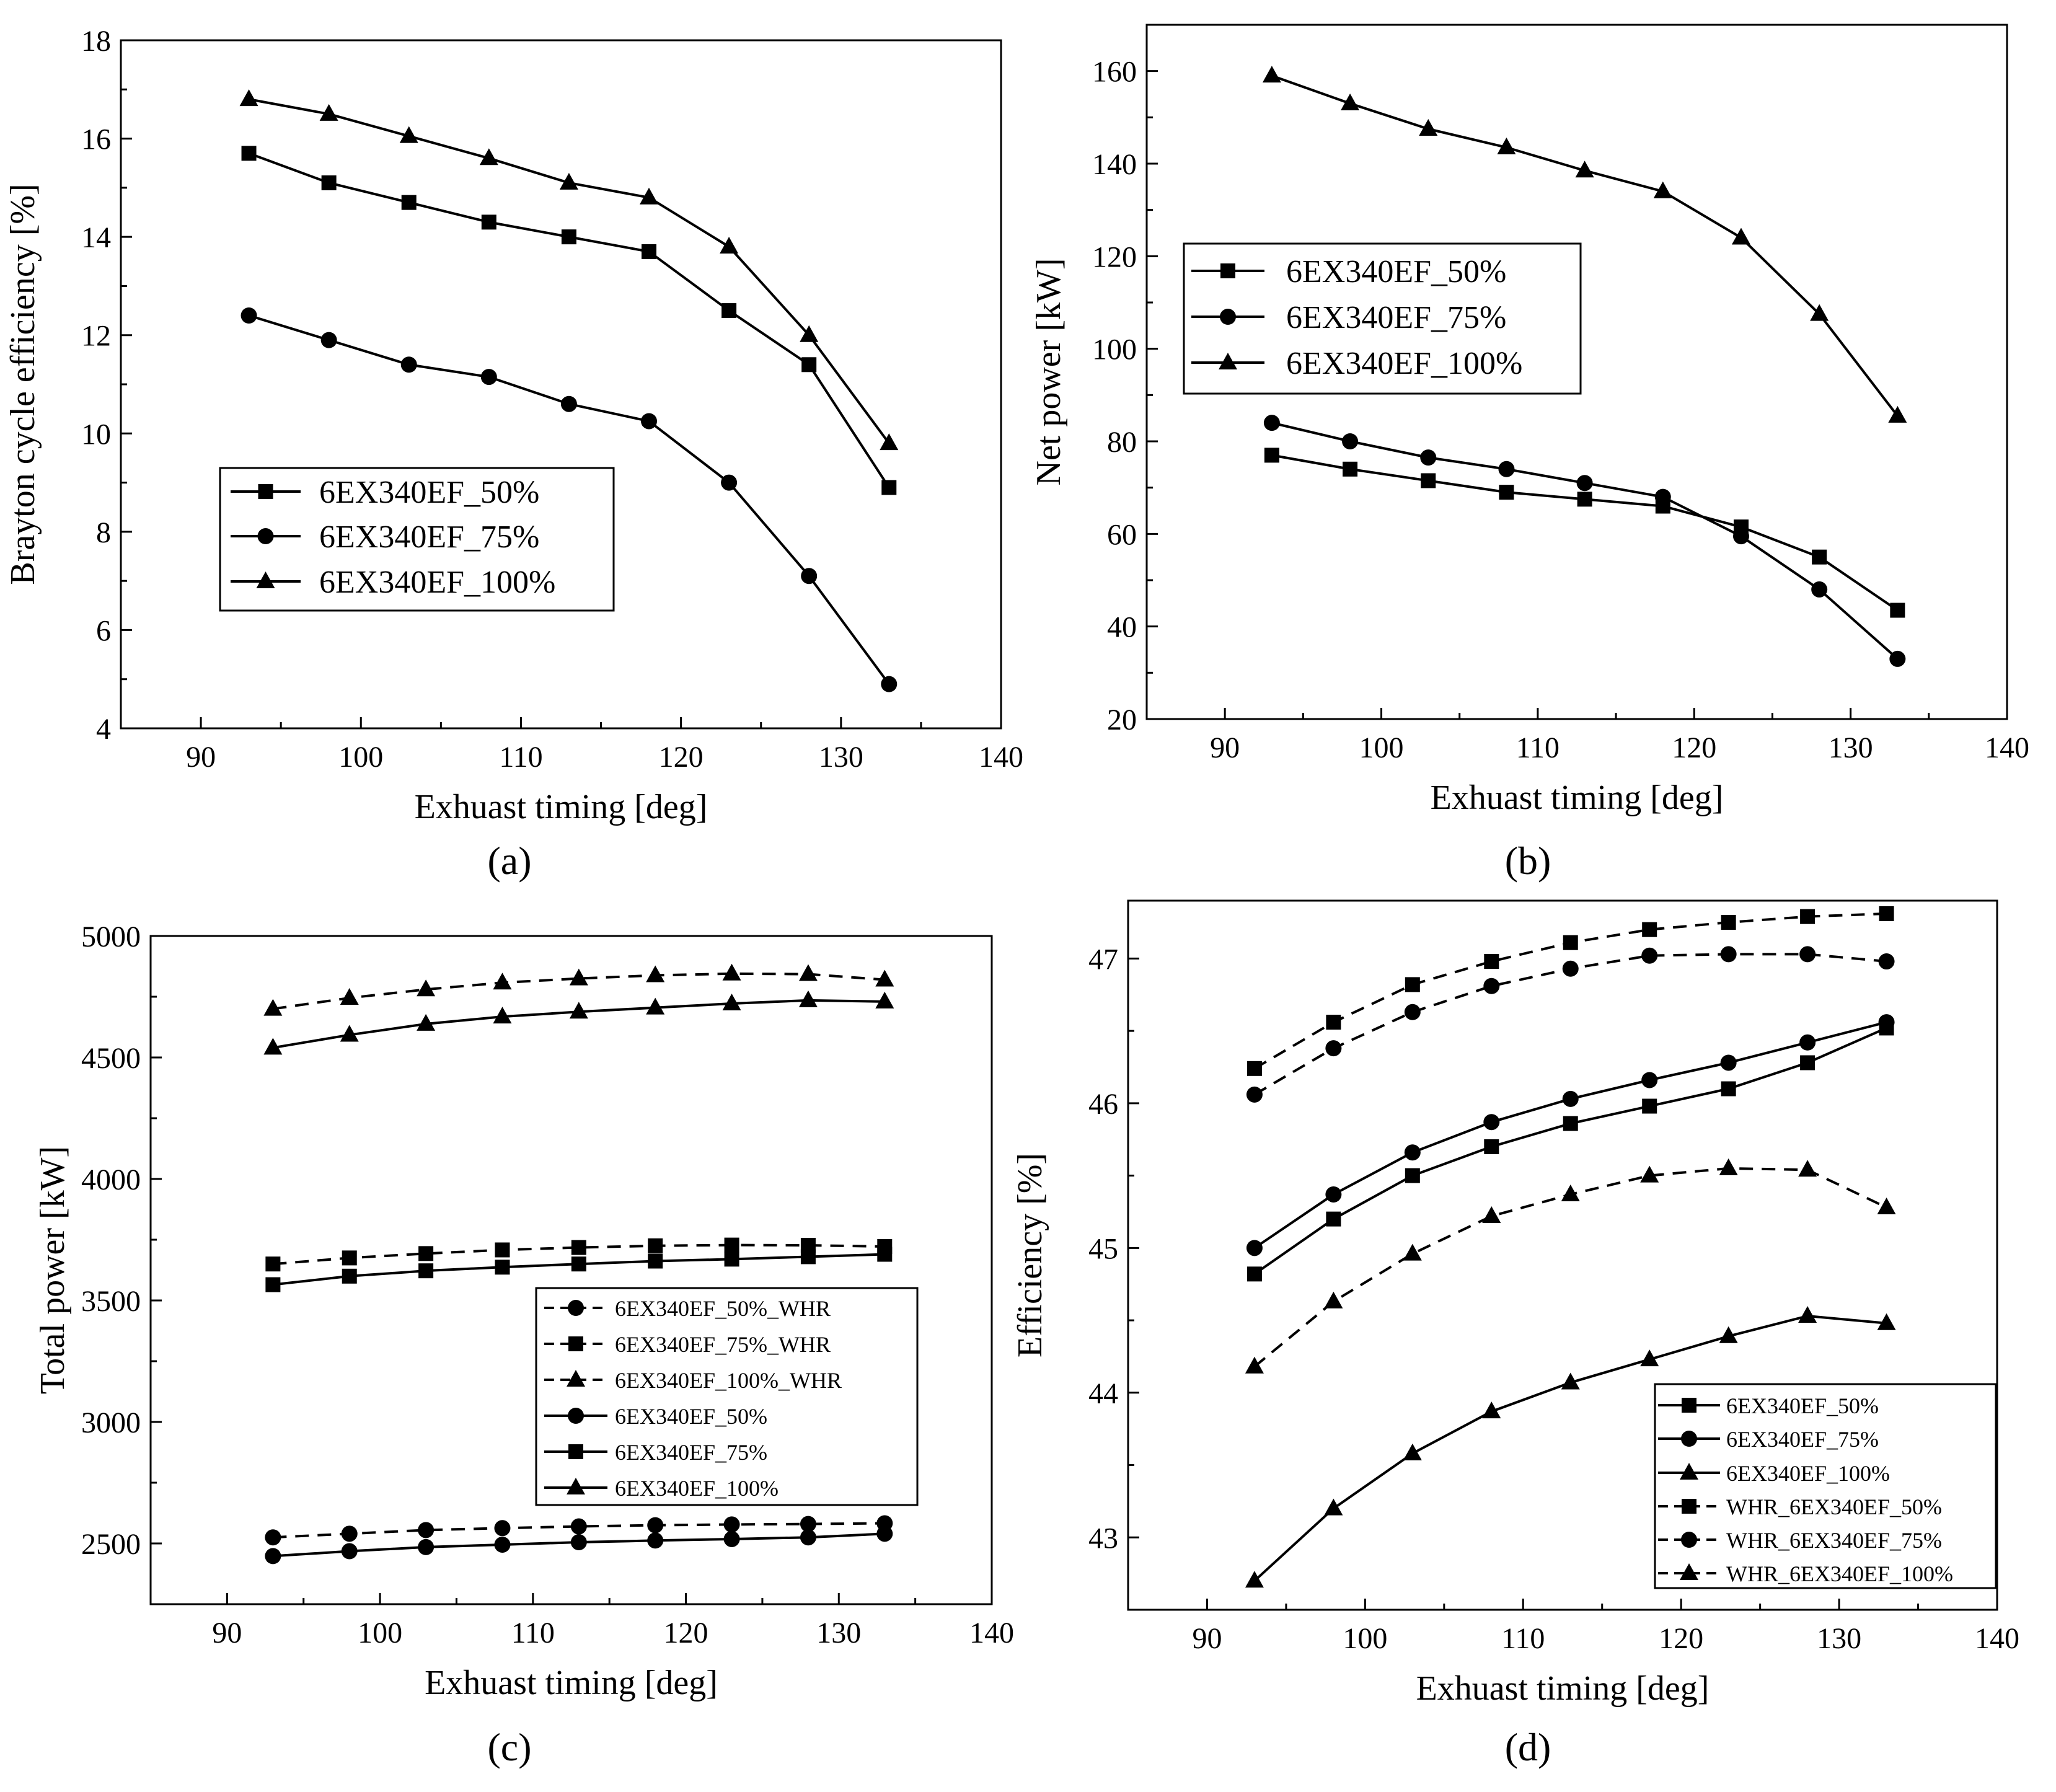 Image resolution: width=2056 pixels, height=1792 pixels. I want to click on y-tick-label: 3500, so click(111, 1301).